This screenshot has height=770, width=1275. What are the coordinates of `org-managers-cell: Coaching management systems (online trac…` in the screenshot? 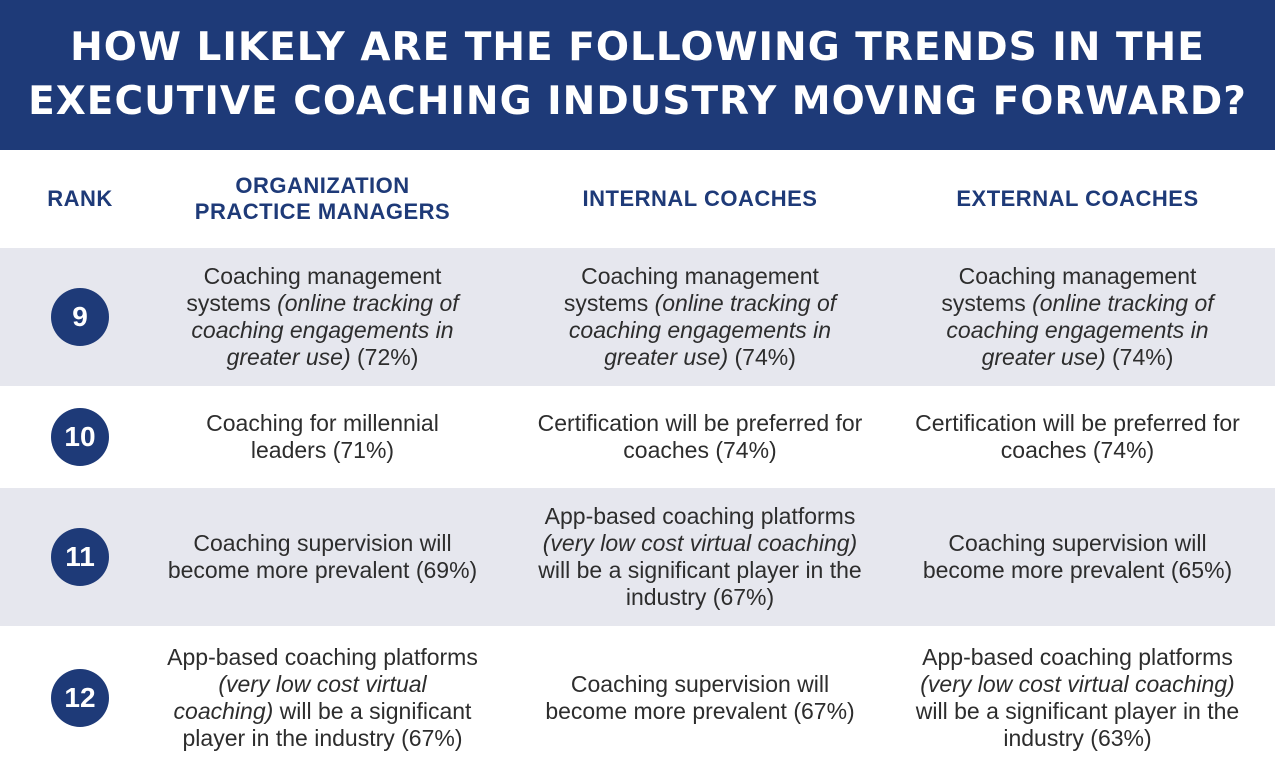 It's located at (322, 317).